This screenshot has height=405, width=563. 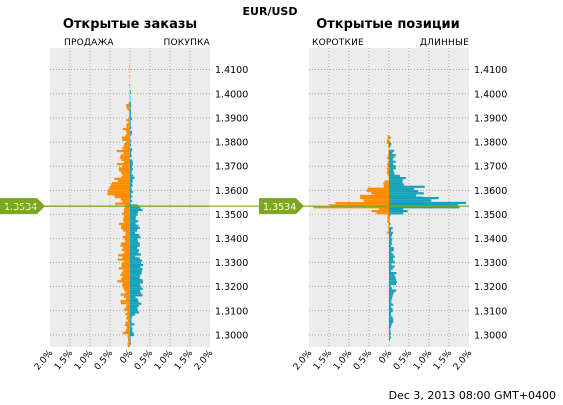 I want to click on left-side-label: КОРОТКИЕ, so click(x=338, y=43).